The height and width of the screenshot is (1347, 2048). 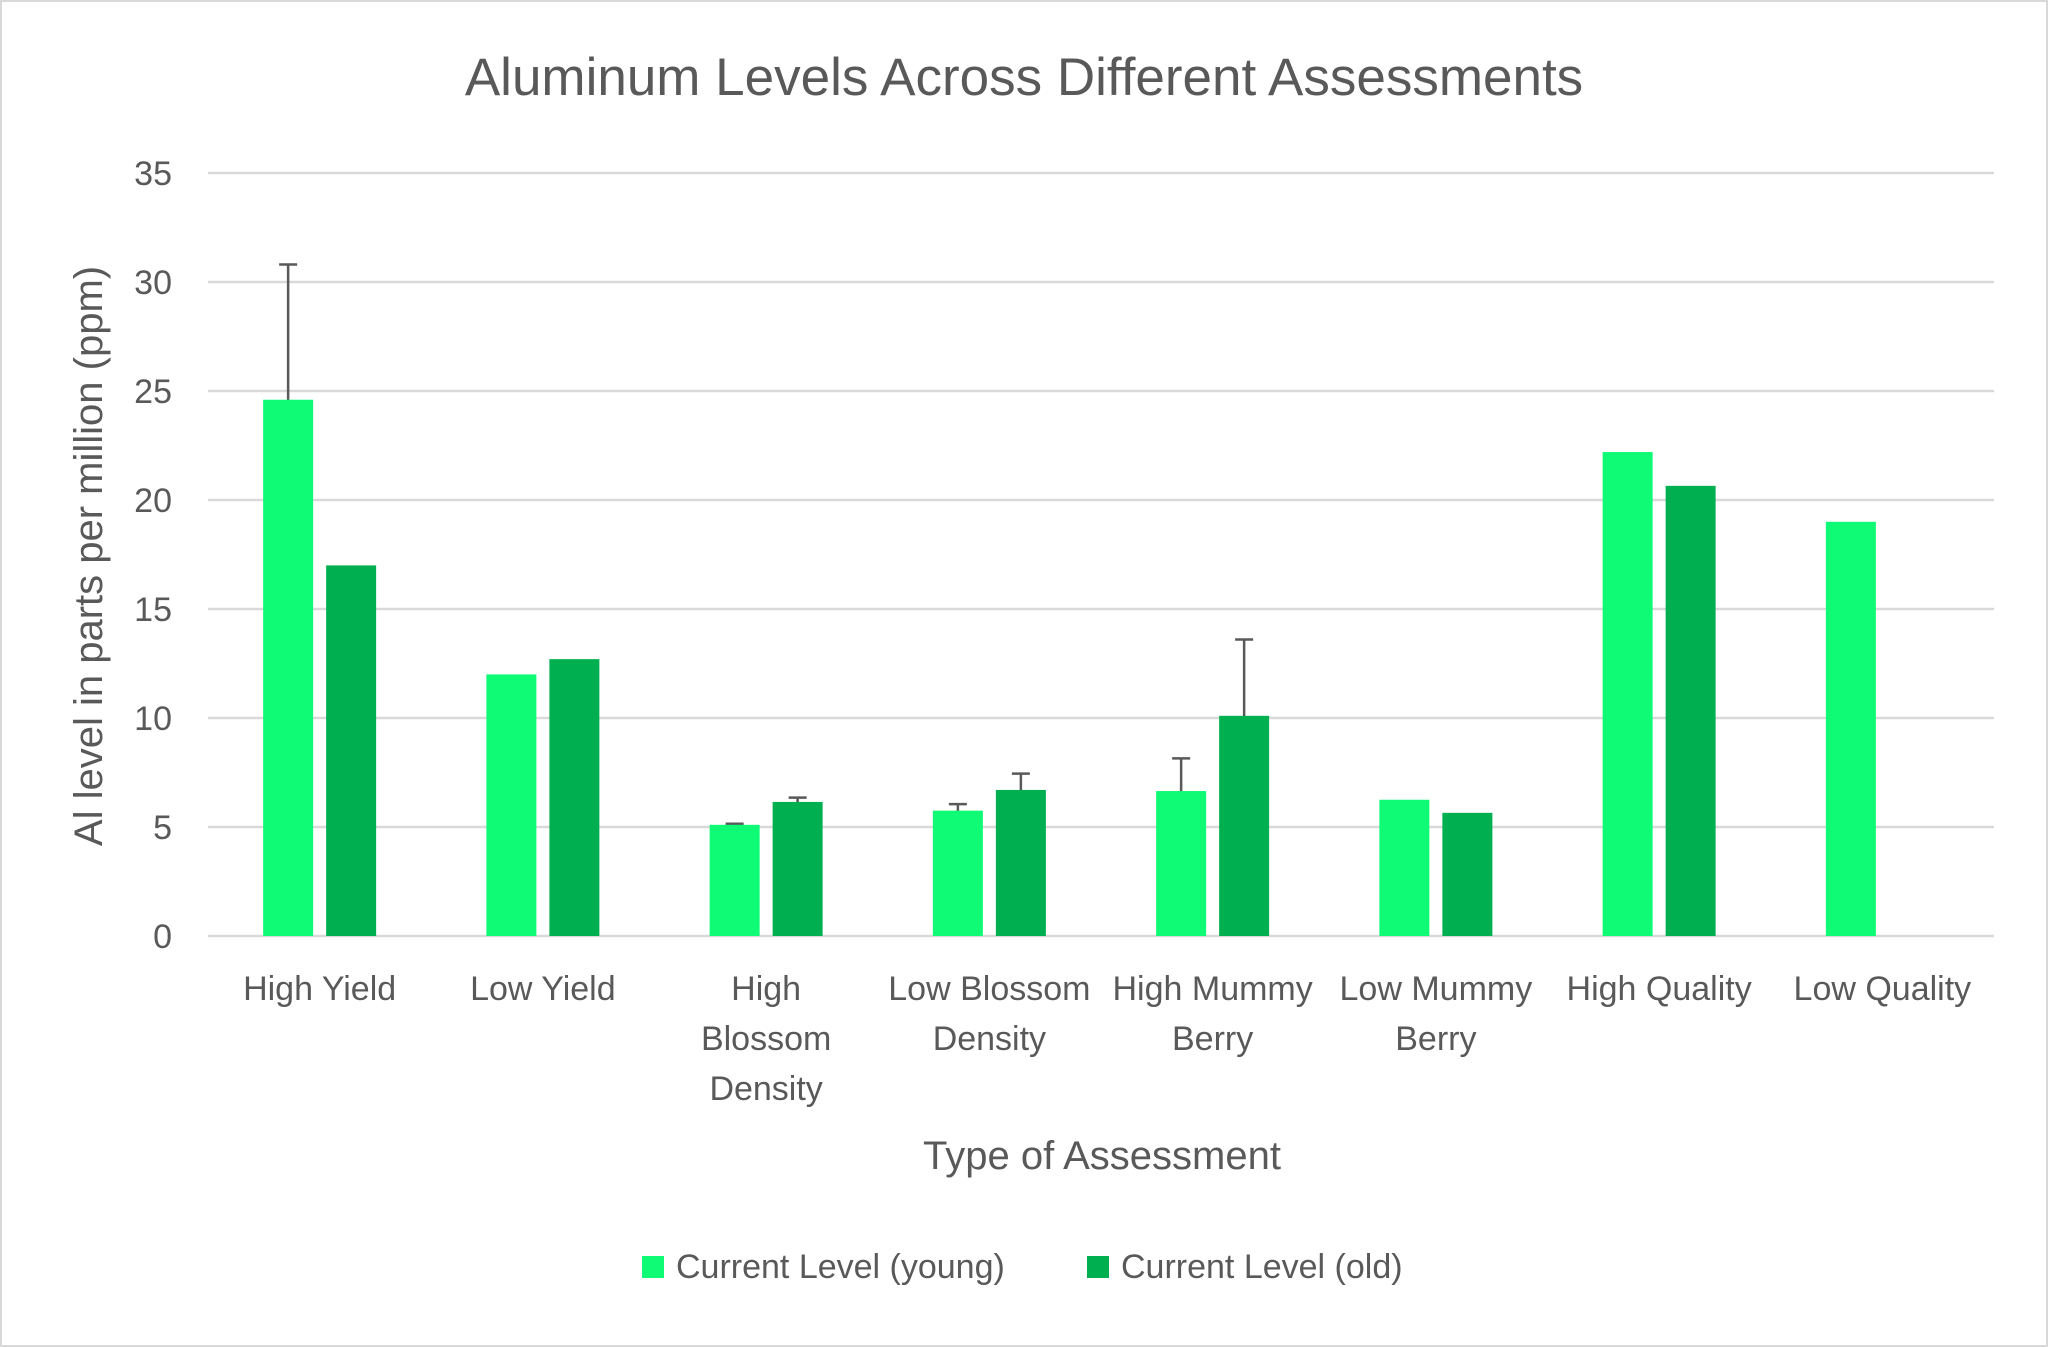 What do you see at coordinates (162, 828) in the screenshot?
I see `y-tick-label: 5` at bounding box center [162, 828].